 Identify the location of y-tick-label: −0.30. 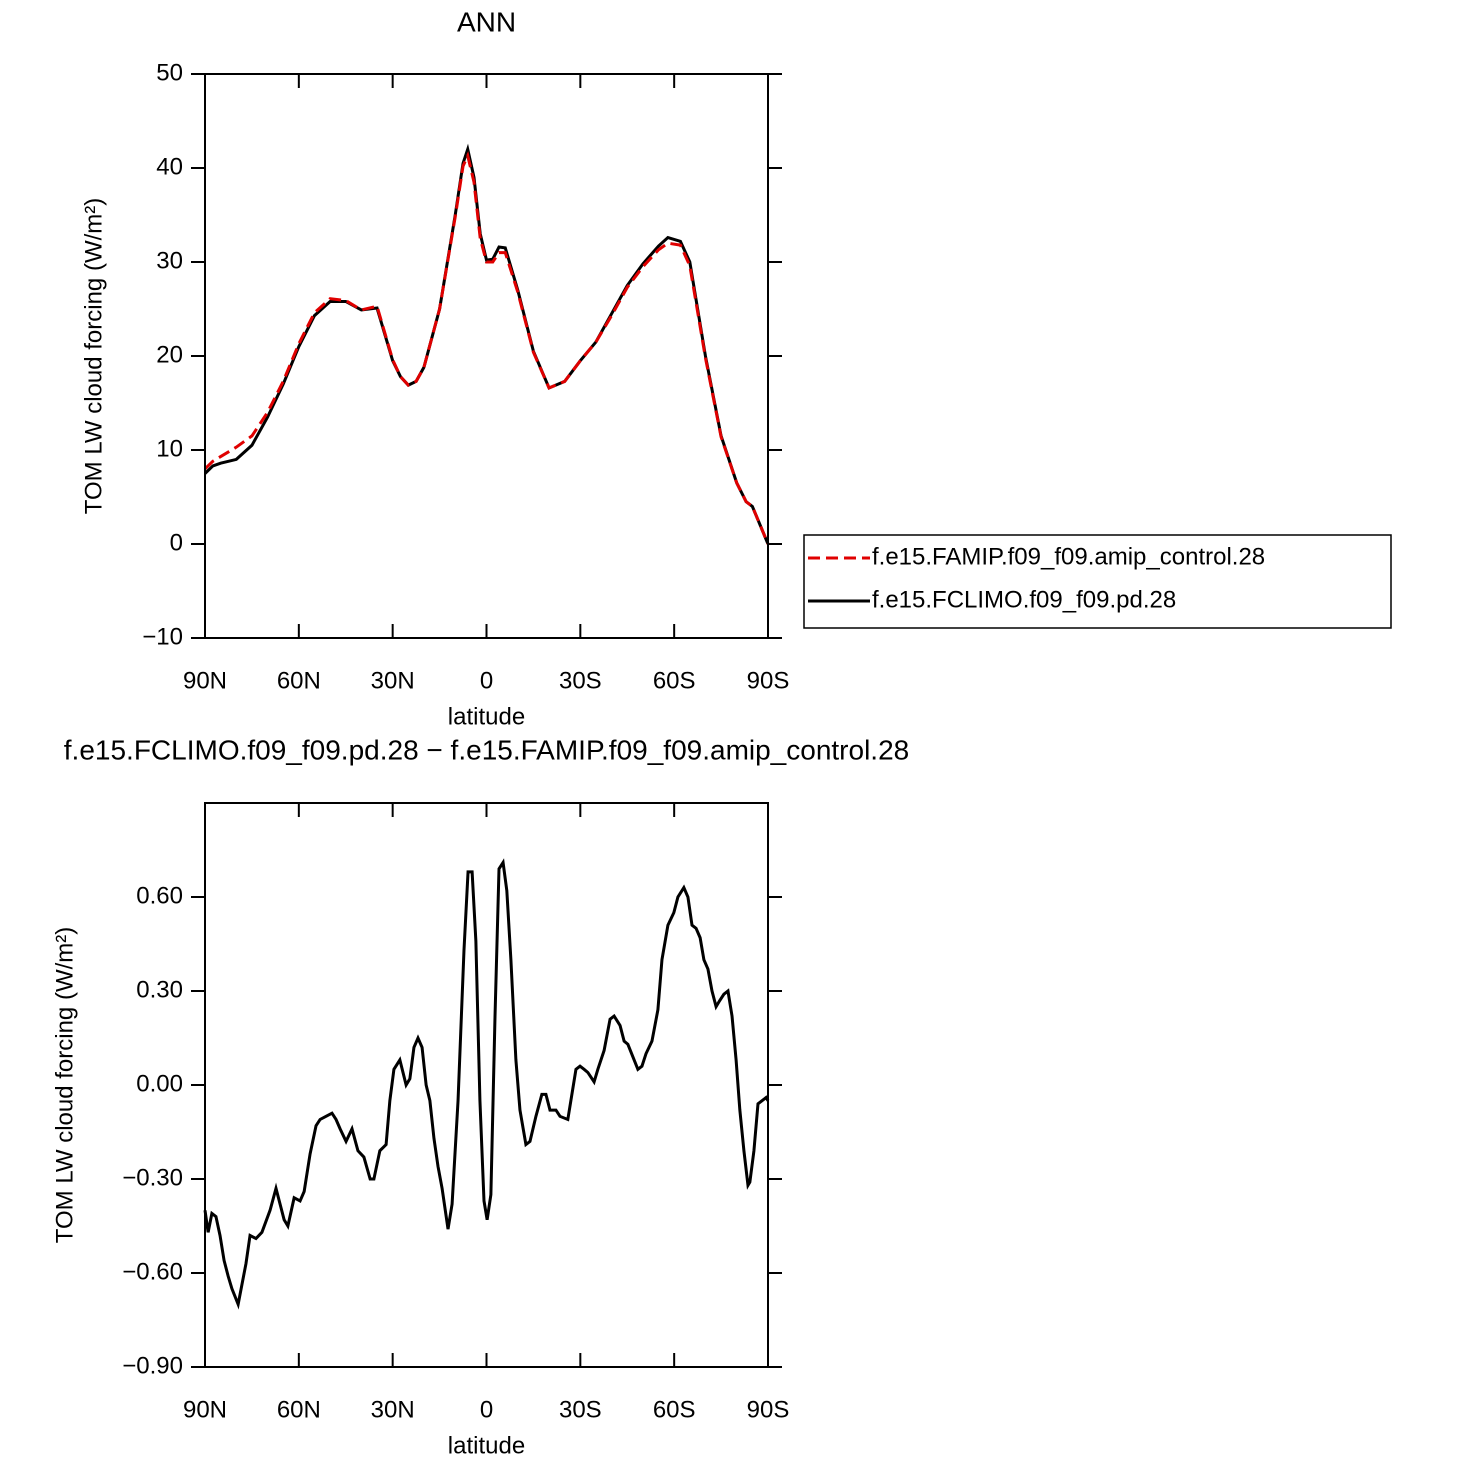
(152, 1177).